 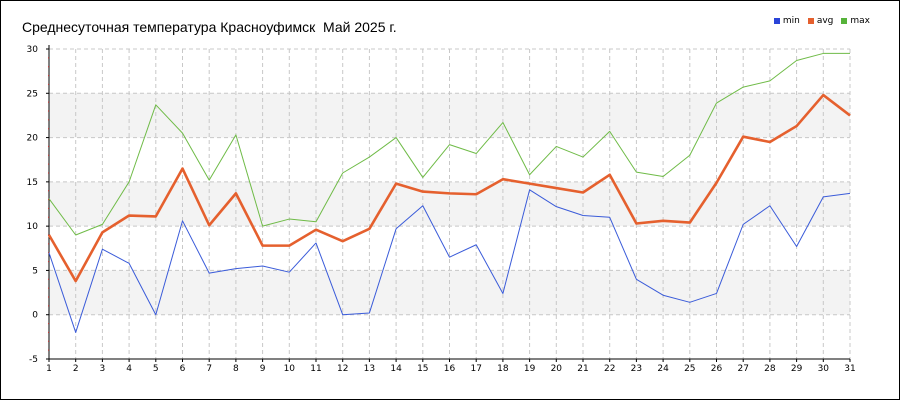 I want to click on y-tick-label: -5, so click(x=33, y=360).